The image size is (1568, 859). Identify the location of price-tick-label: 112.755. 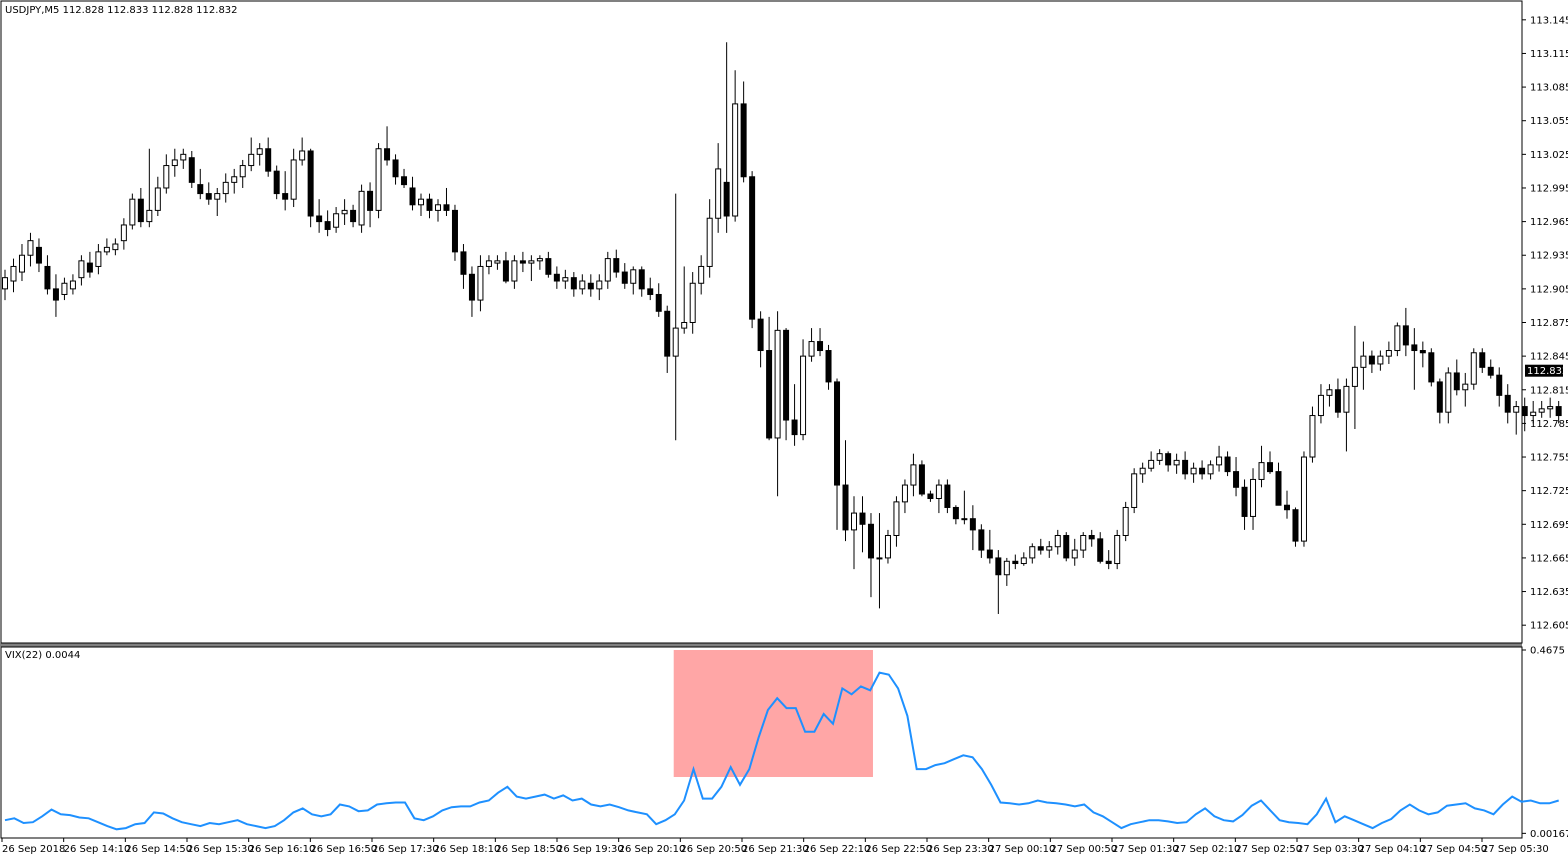
(1549, 458).